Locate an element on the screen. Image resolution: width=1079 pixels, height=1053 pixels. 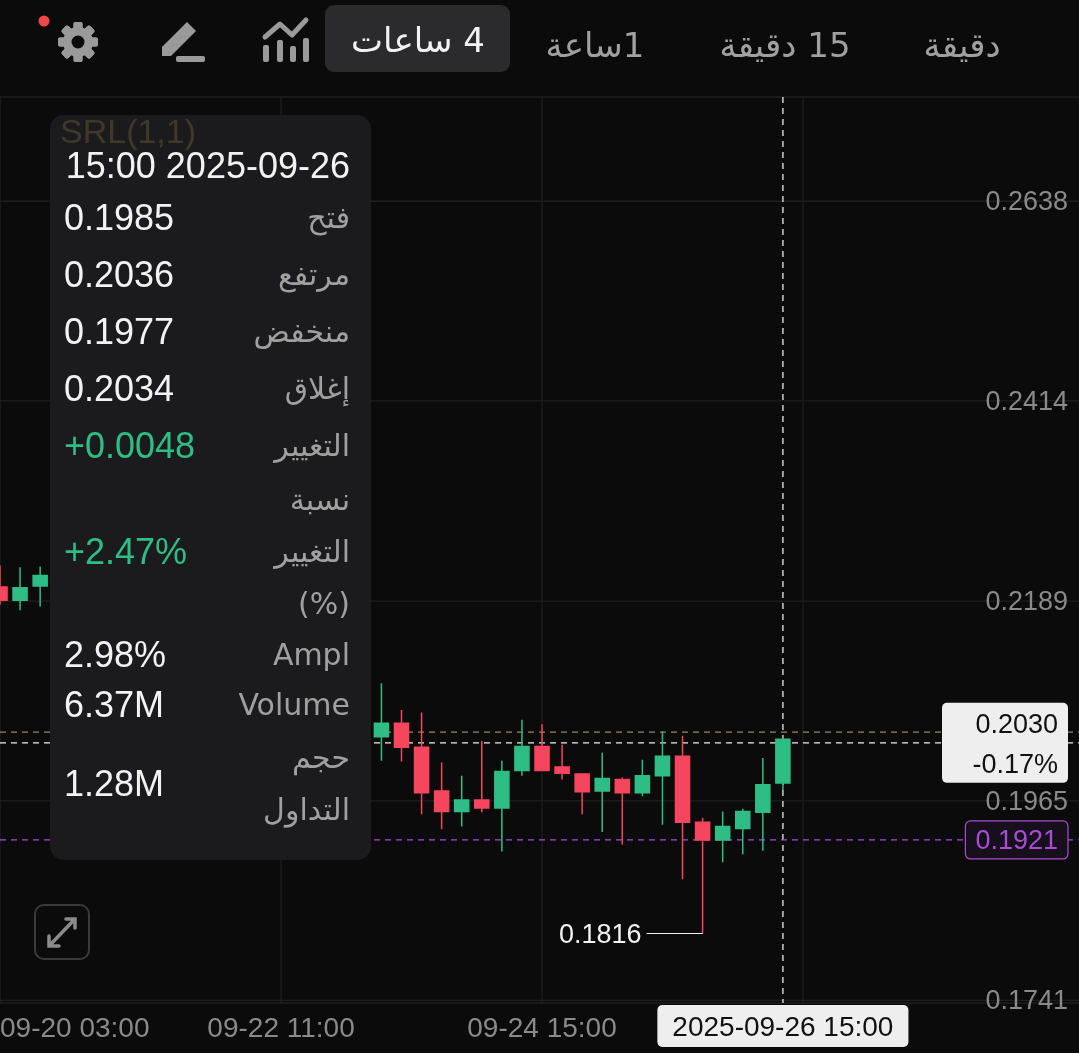
y-tick-label: 0.1965 is located at coordinates (1026, 800).